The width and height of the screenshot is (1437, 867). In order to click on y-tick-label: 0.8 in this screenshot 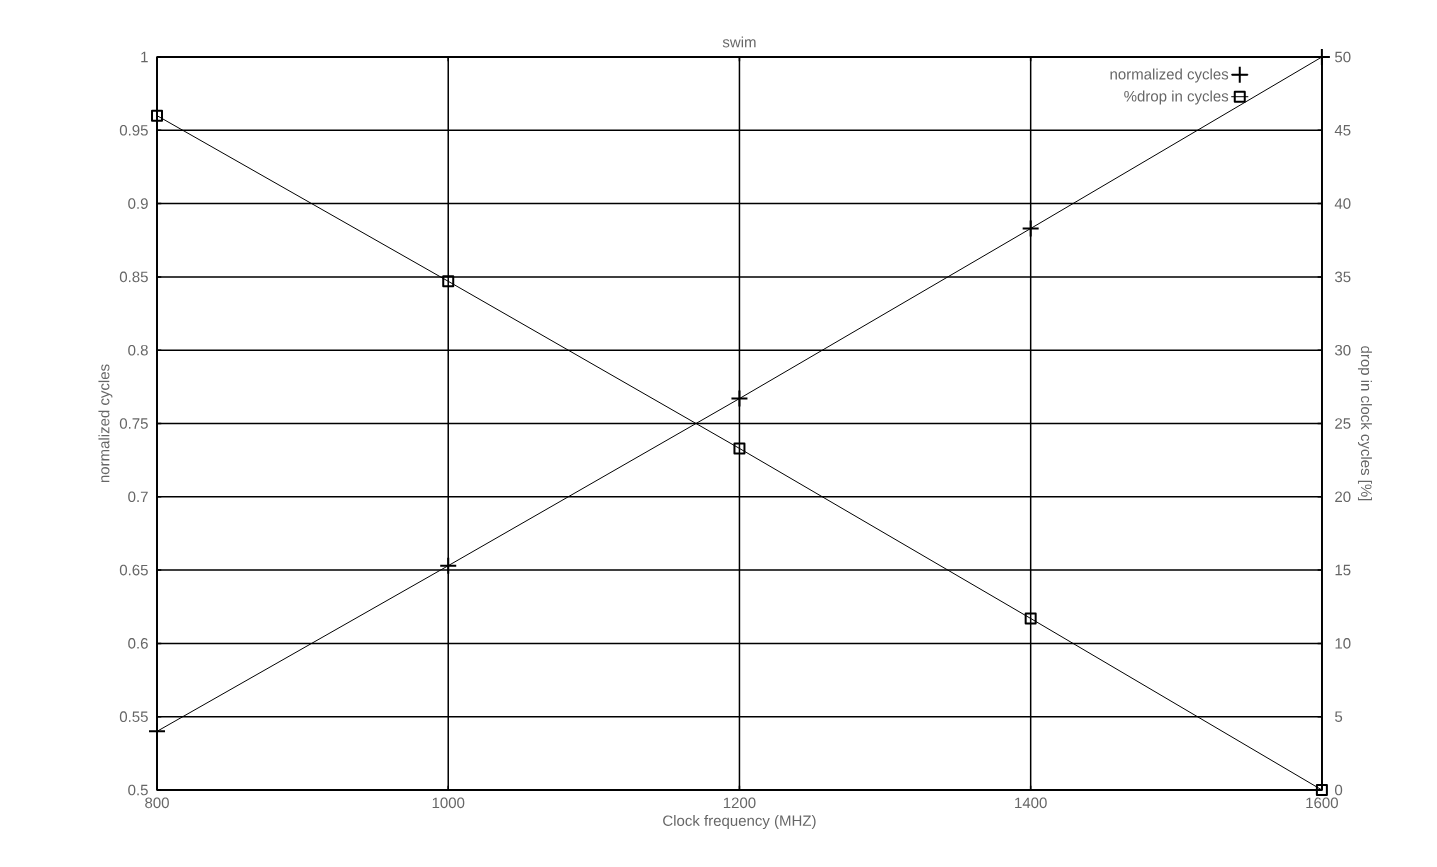, I will do `click(138, 350)`.